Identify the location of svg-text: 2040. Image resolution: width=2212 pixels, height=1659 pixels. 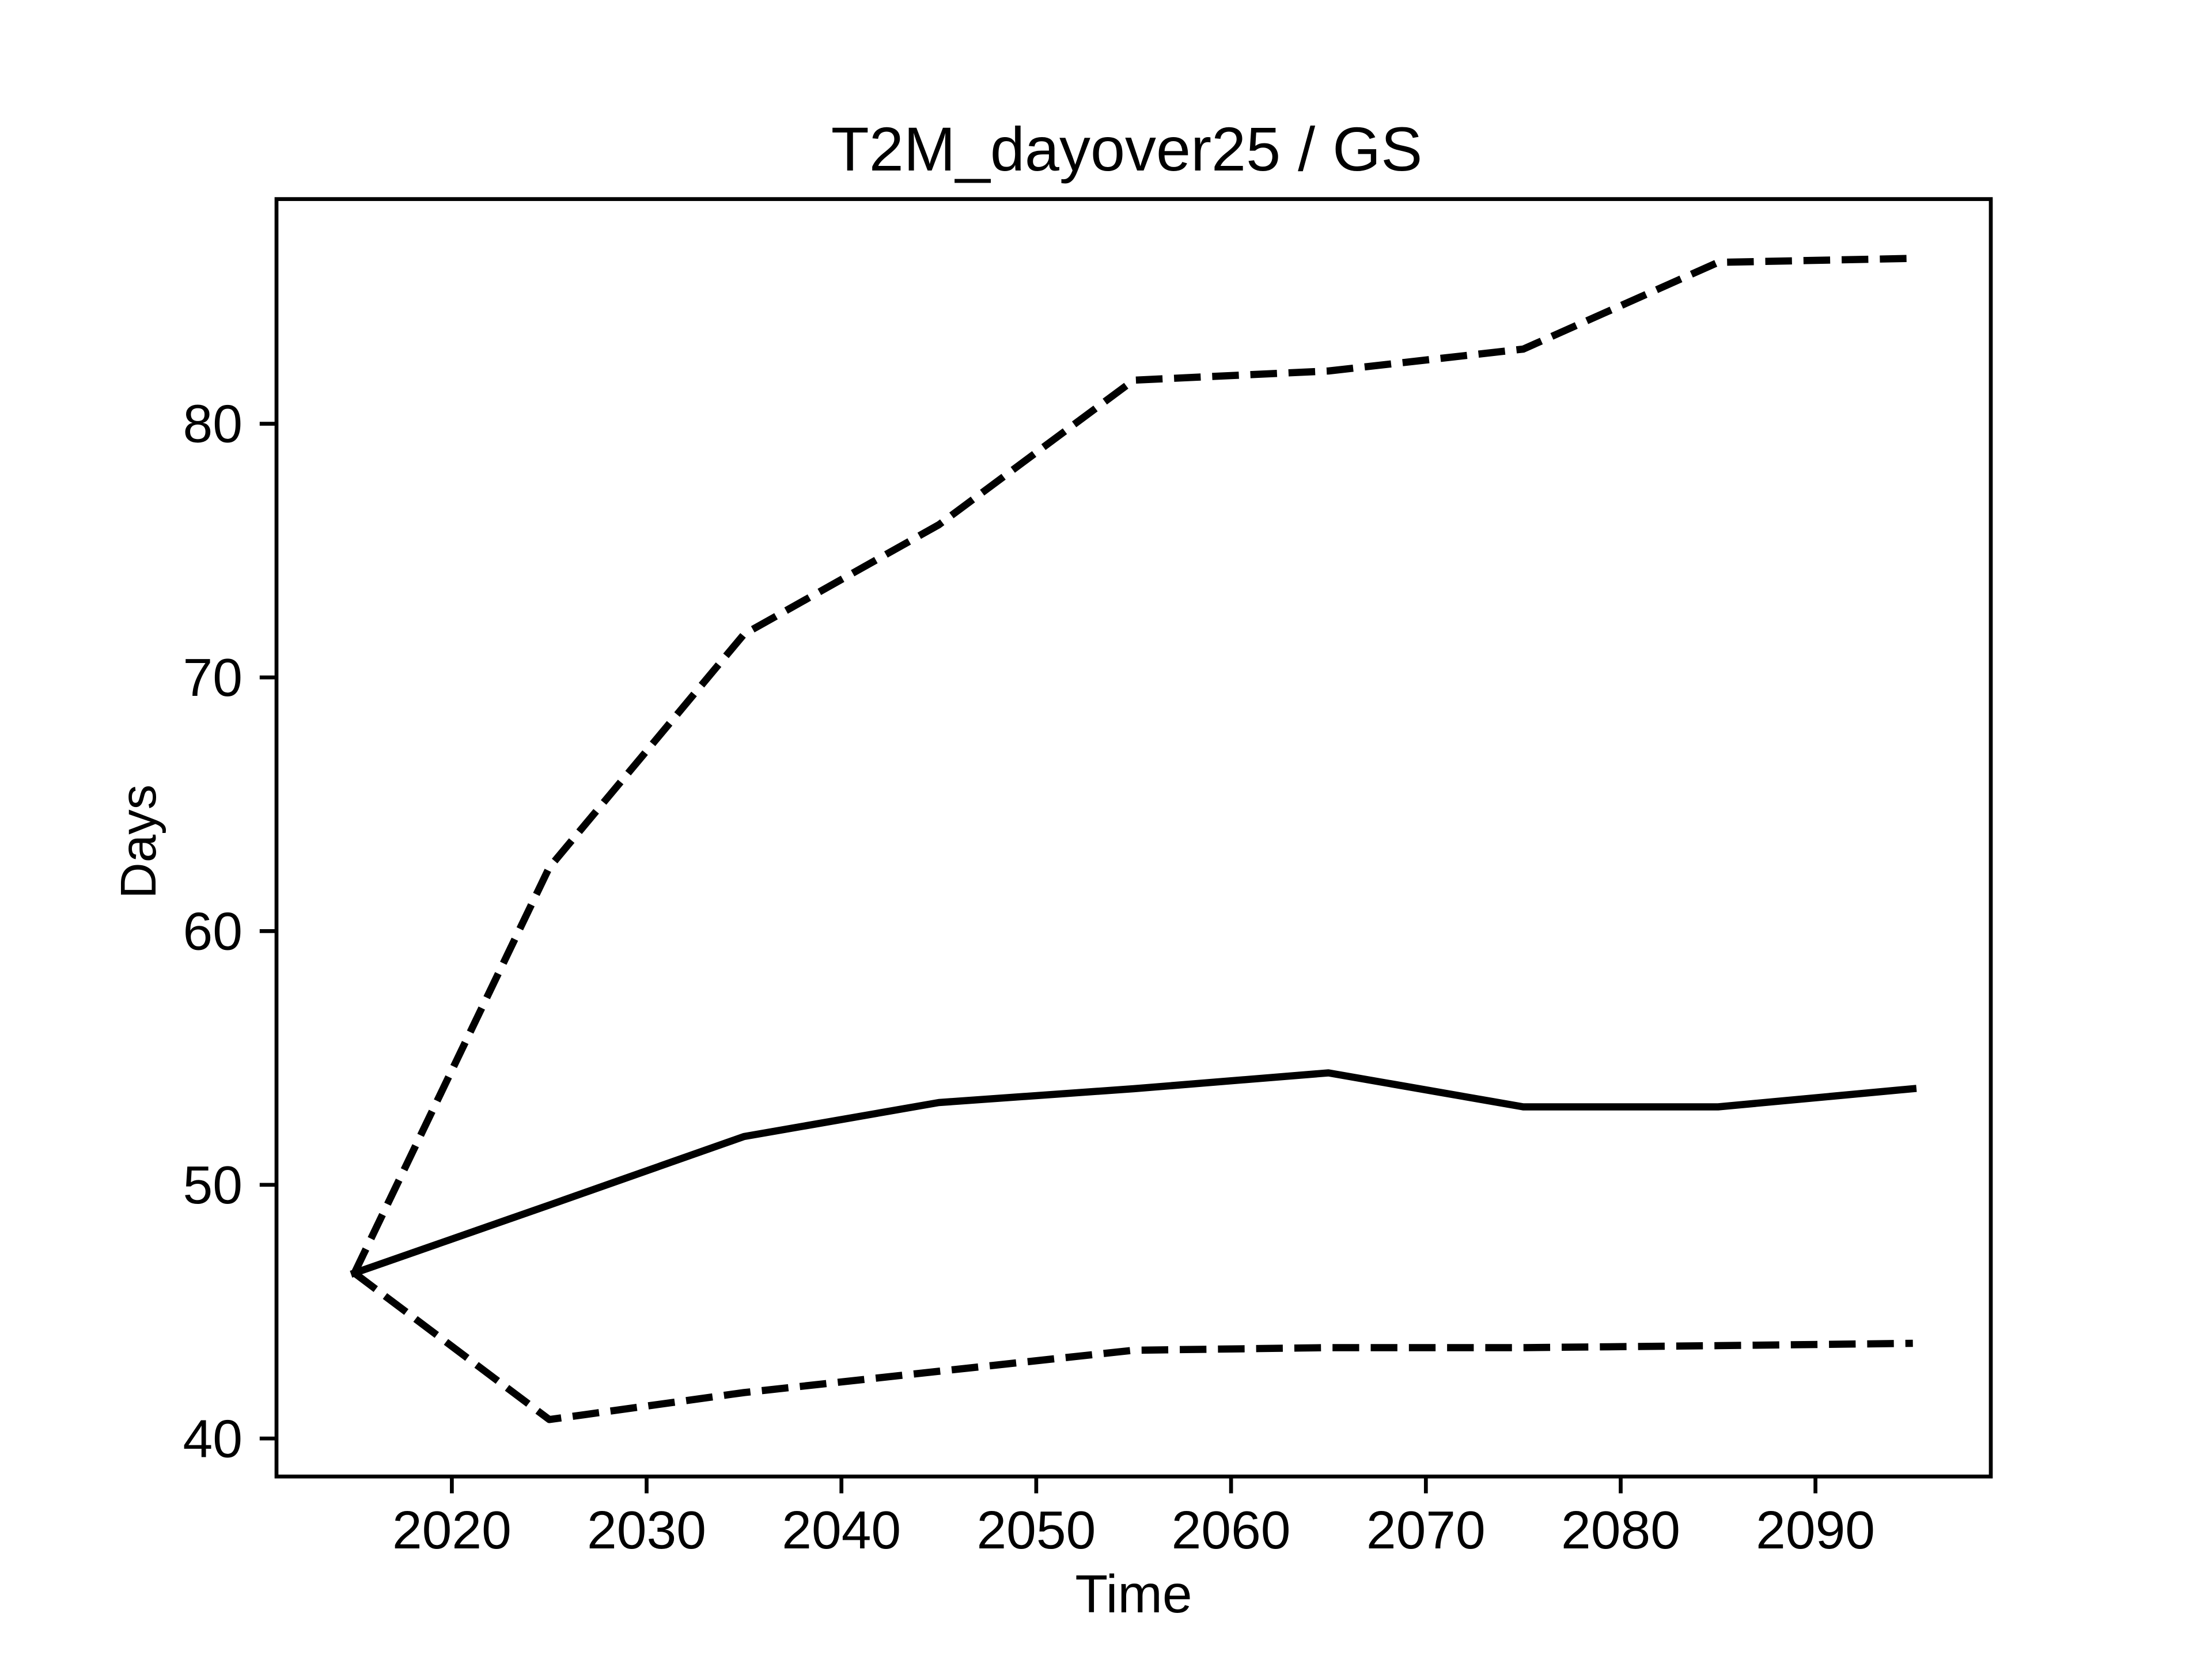
(841, 1530).